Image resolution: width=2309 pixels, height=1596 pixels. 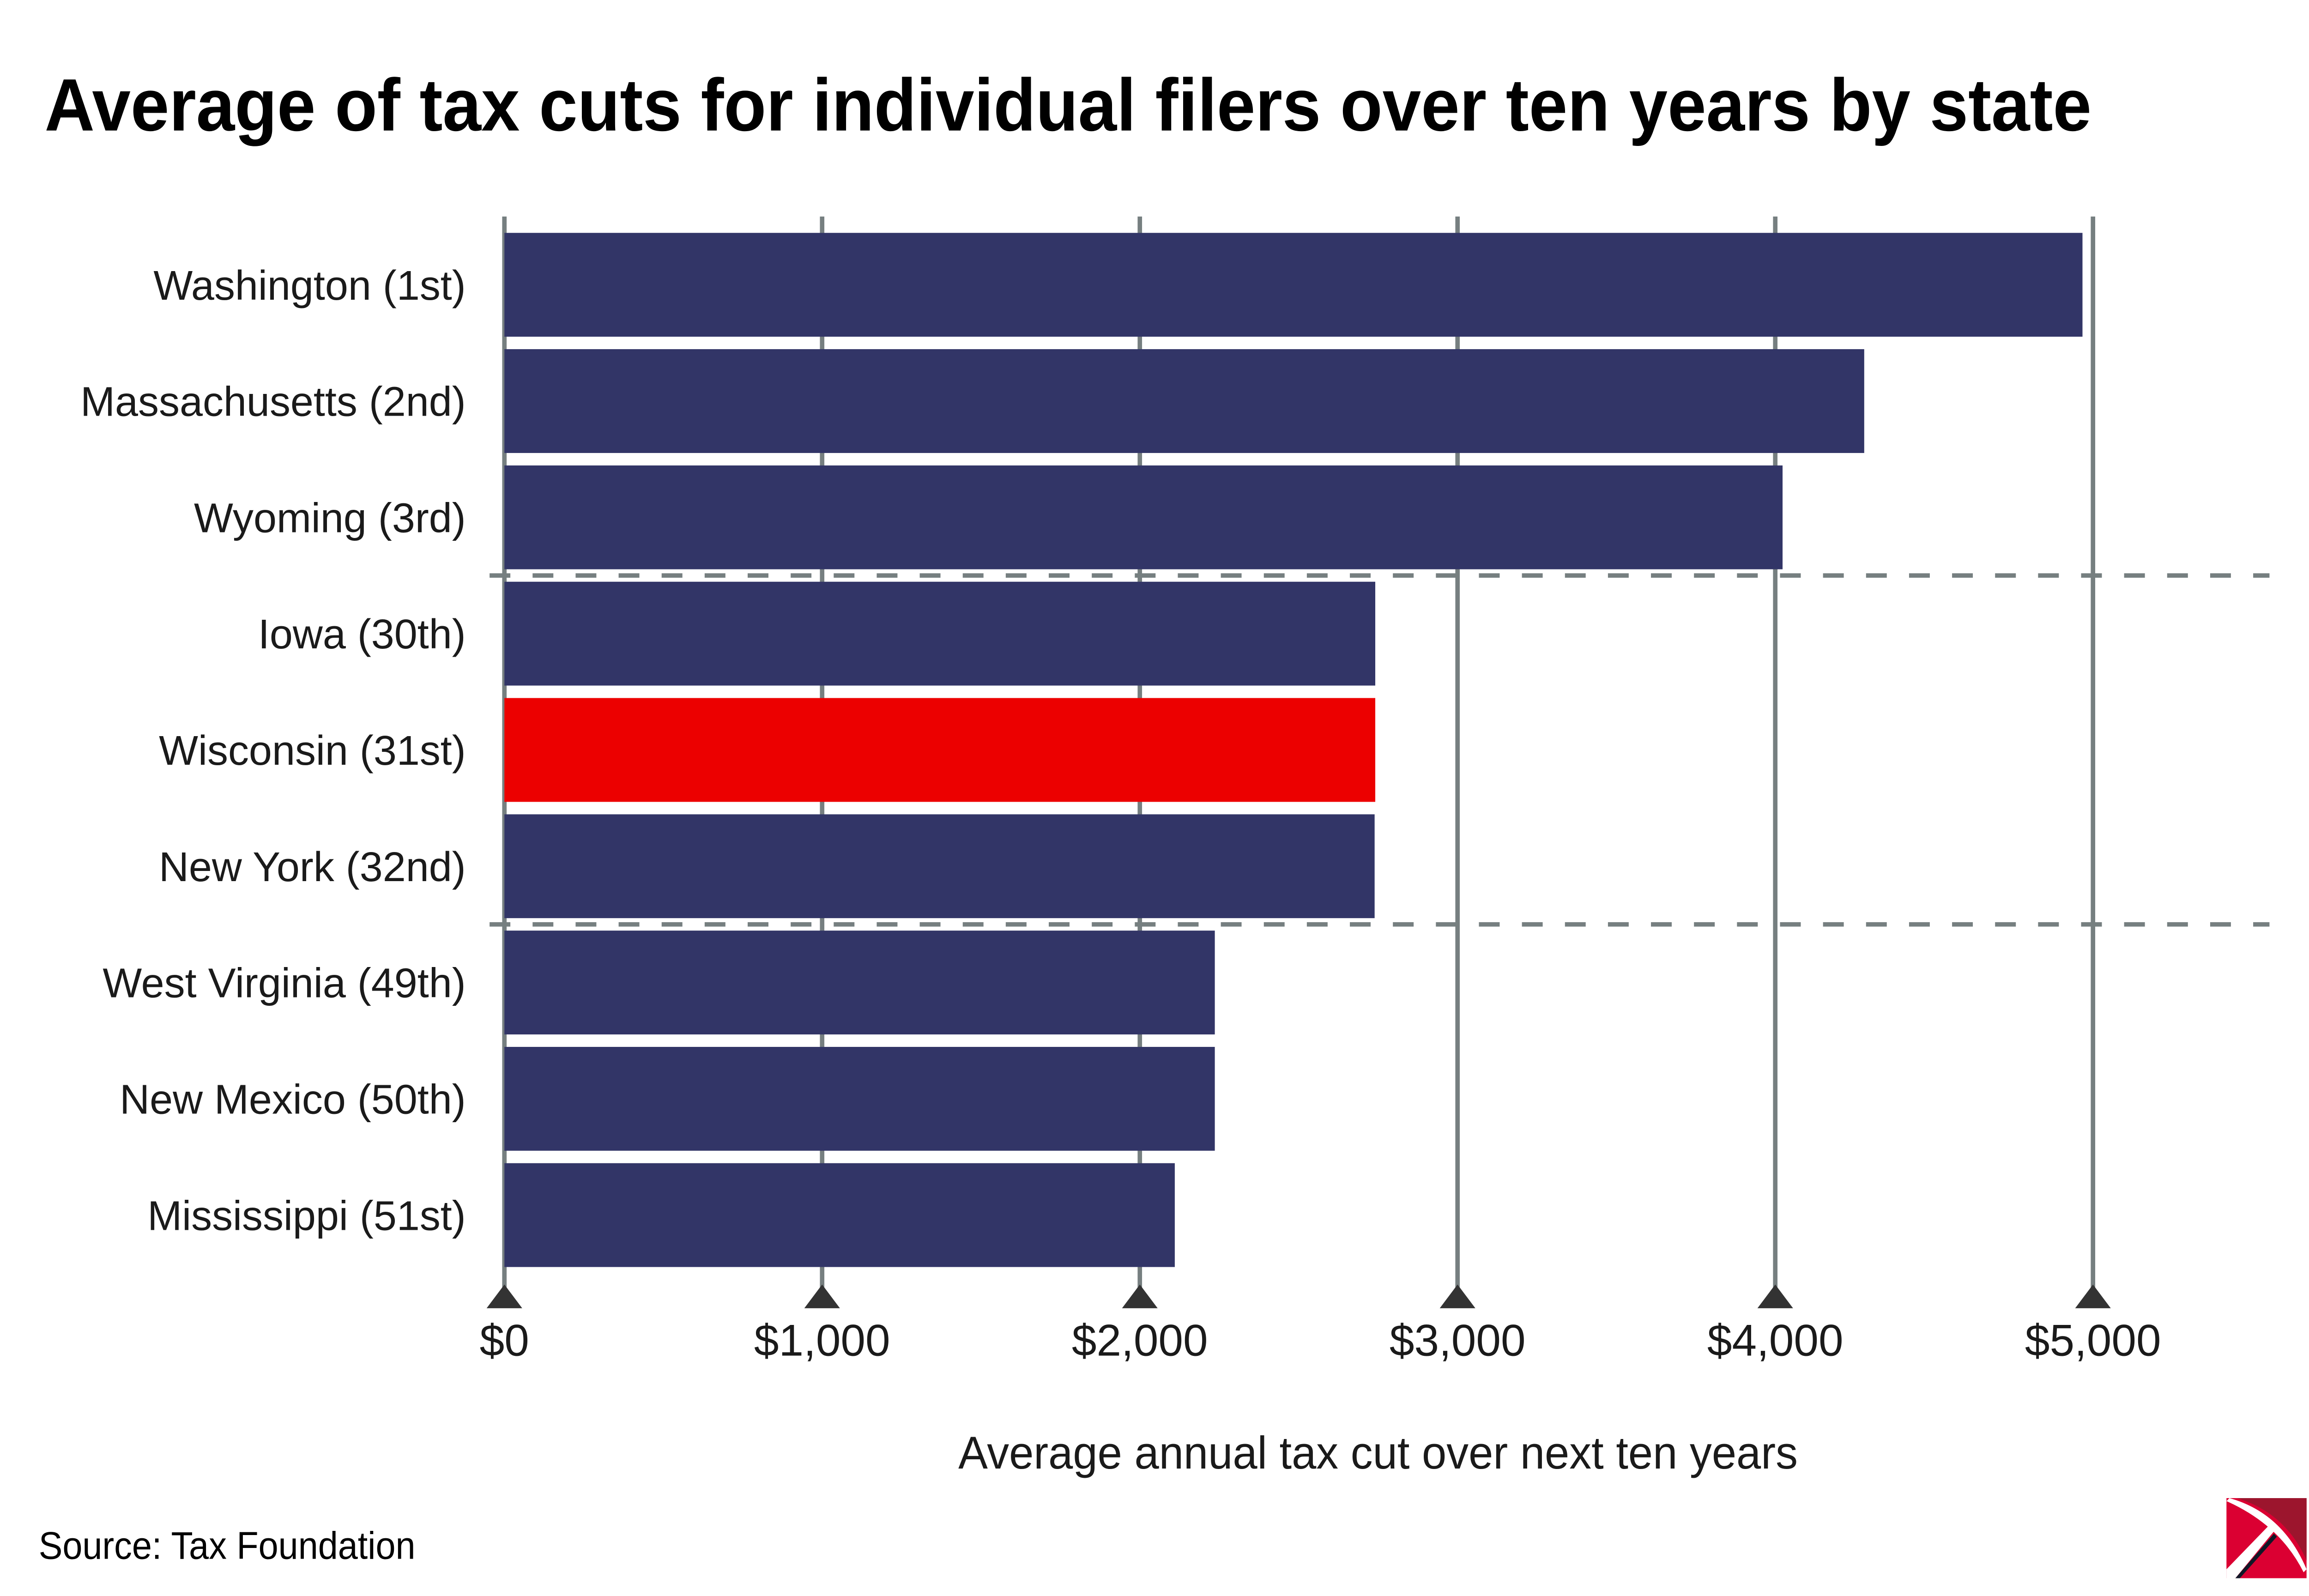 I want to click on x-tick-label: $0, so click(x=505, y=1341).